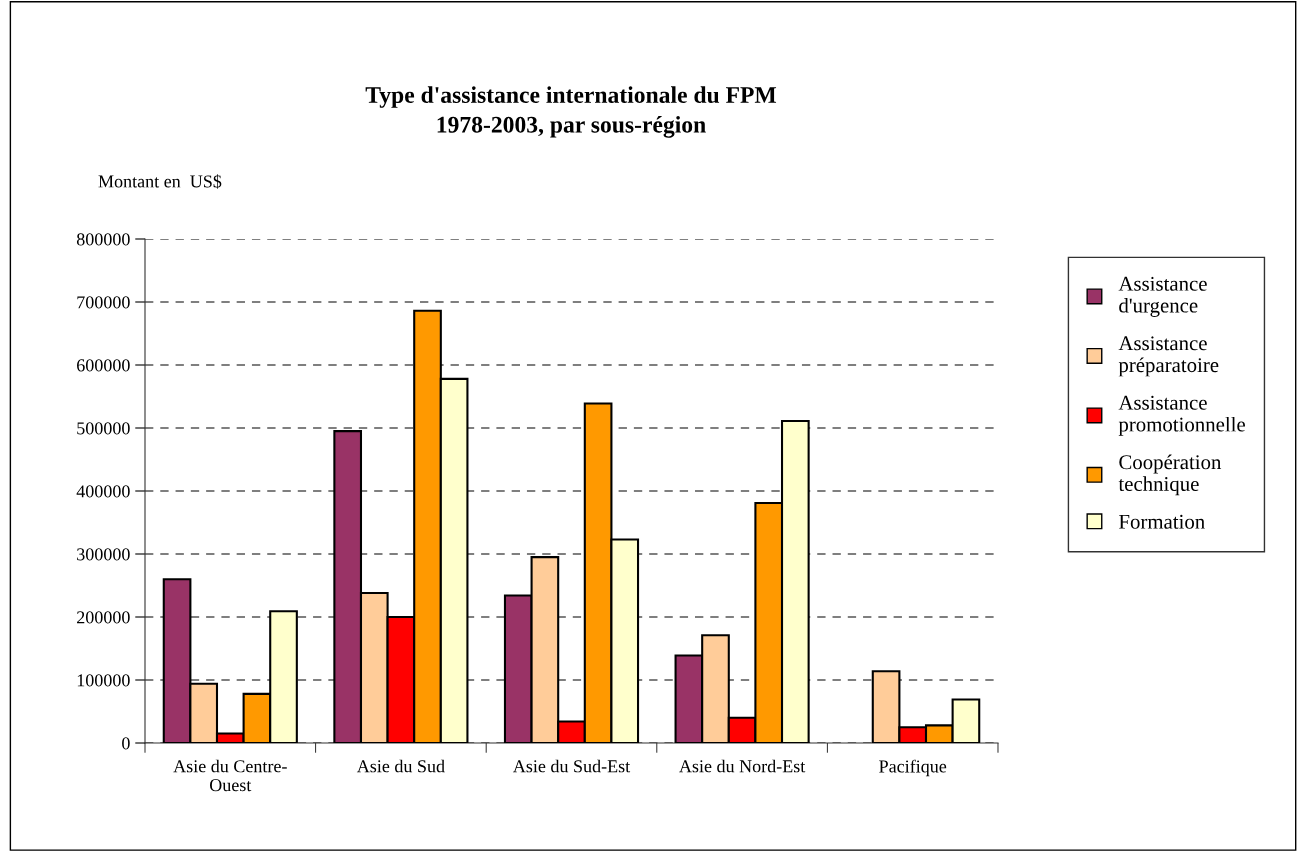  What do you see at coordinates (103, 428) in the screenshot?
I see `y-tick-label: 500000` at bounding box center [103, 428].